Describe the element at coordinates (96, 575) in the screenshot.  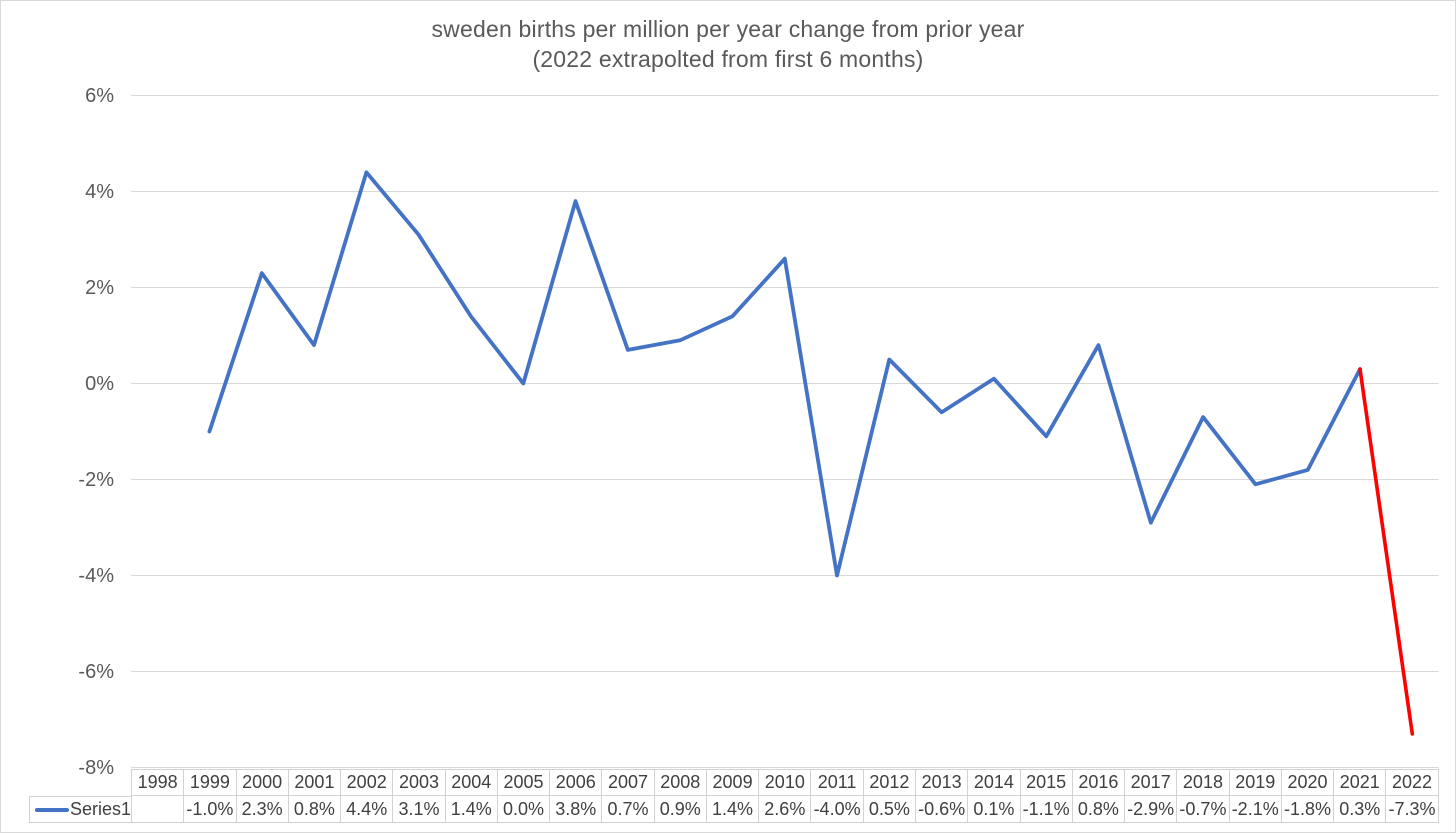
I see `y-axis-tick-label: -4%` at that location.